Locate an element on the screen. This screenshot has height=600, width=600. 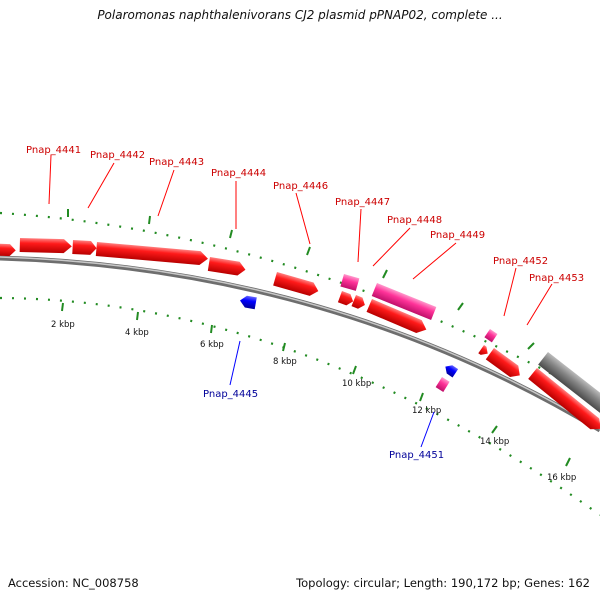
reverse-label-leaders is located at coordinates (332, 394).